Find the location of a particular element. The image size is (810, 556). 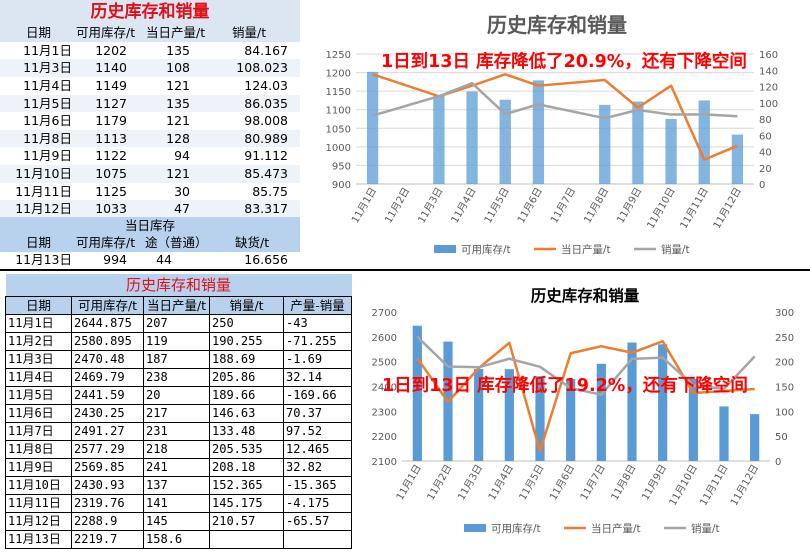

table-cell: 1075 is located at coordinates (111, 173).